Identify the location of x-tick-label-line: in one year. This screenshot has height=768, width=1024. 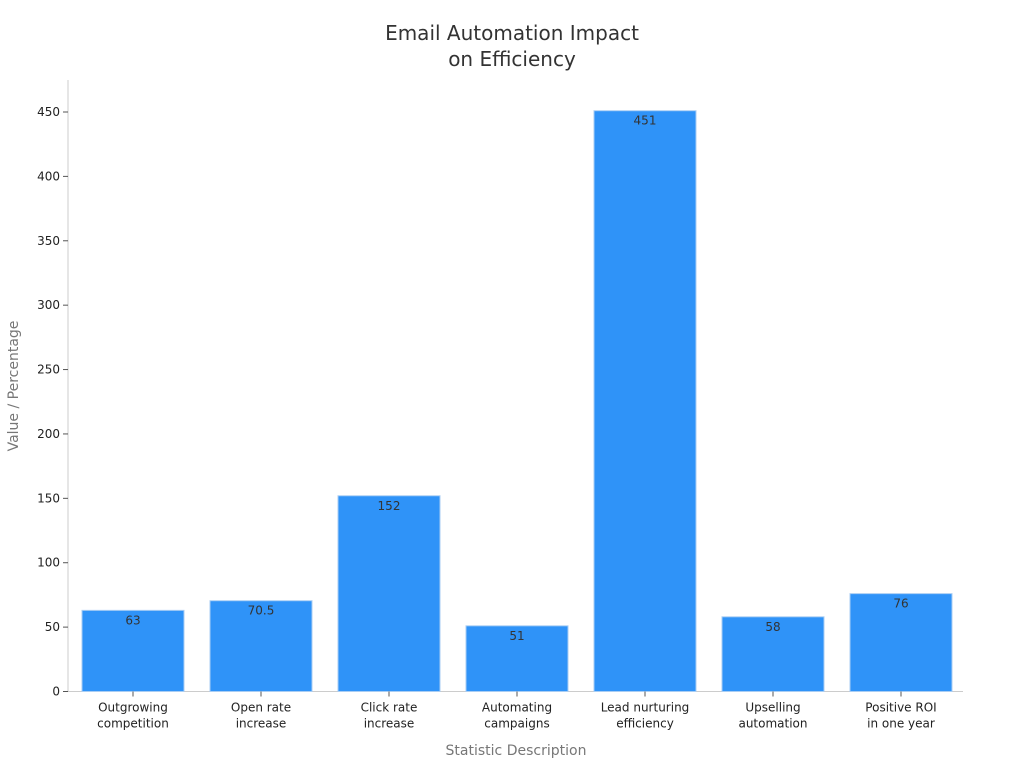
(901, 724).